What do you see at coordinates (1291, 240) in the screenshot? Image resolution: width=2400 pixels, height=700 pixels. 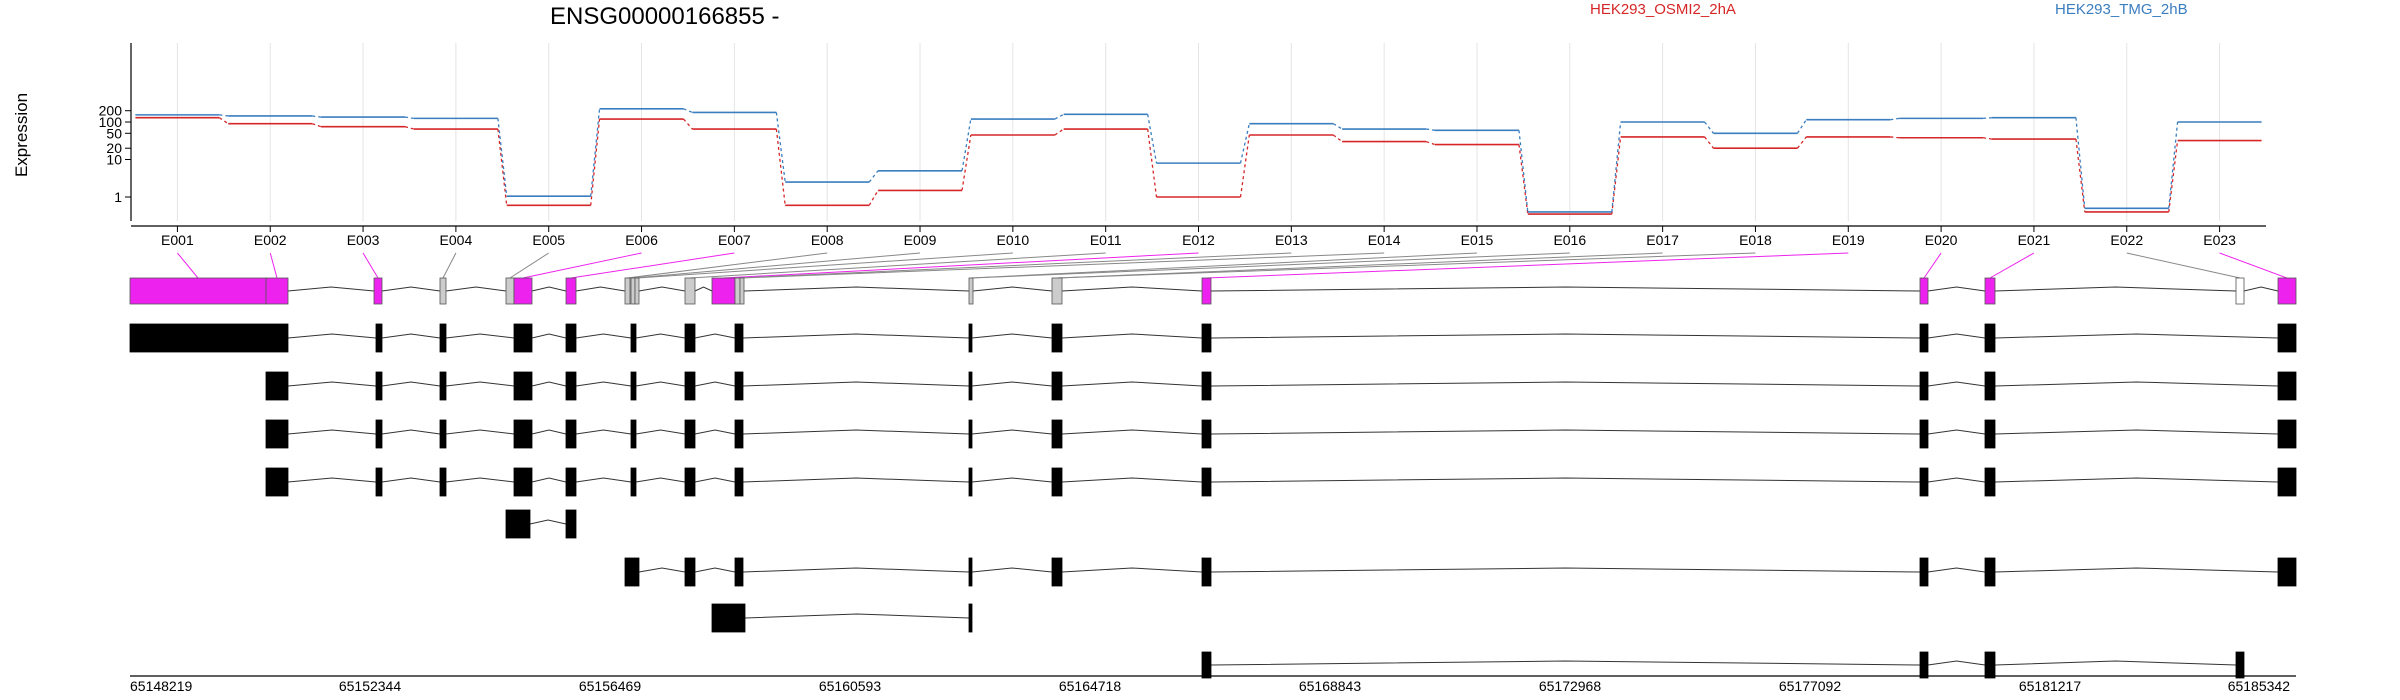 I see `x-tick-label: E013` at bounding box center [1291, 240].